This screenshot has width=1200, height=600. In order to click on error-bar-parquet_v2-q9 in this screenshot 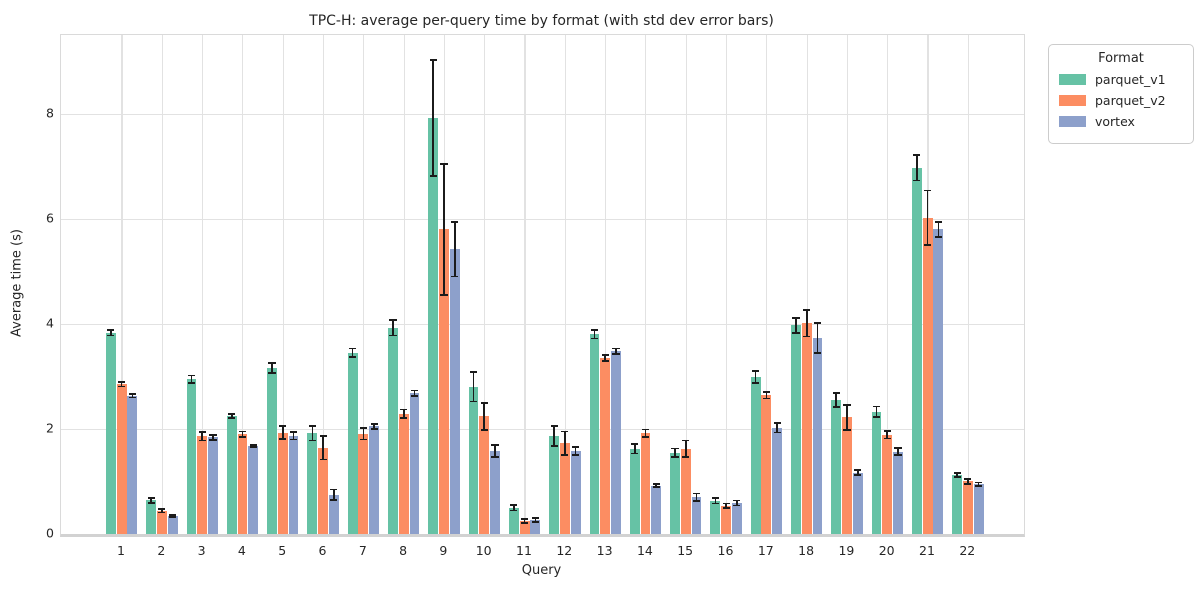, I will do `click(444, 229)`.